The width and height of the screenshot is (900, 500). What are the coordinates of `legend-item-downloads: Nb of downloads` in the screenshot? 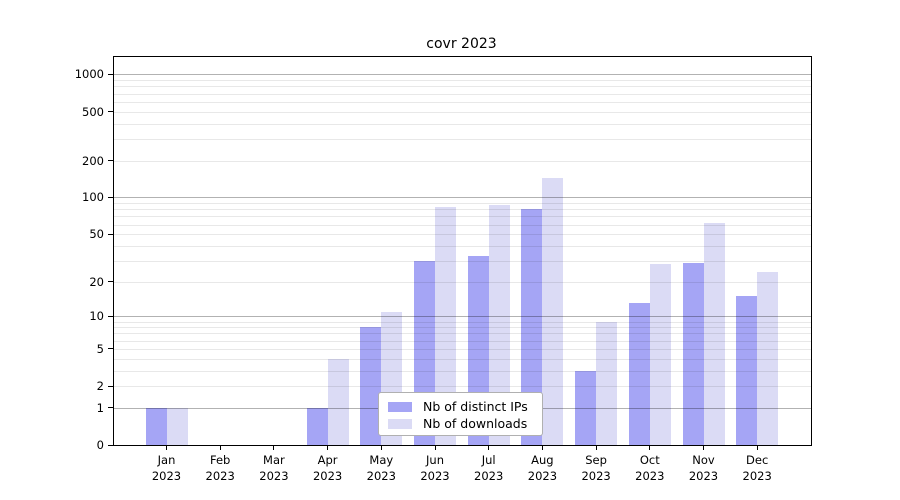 It's located at (460, 423).